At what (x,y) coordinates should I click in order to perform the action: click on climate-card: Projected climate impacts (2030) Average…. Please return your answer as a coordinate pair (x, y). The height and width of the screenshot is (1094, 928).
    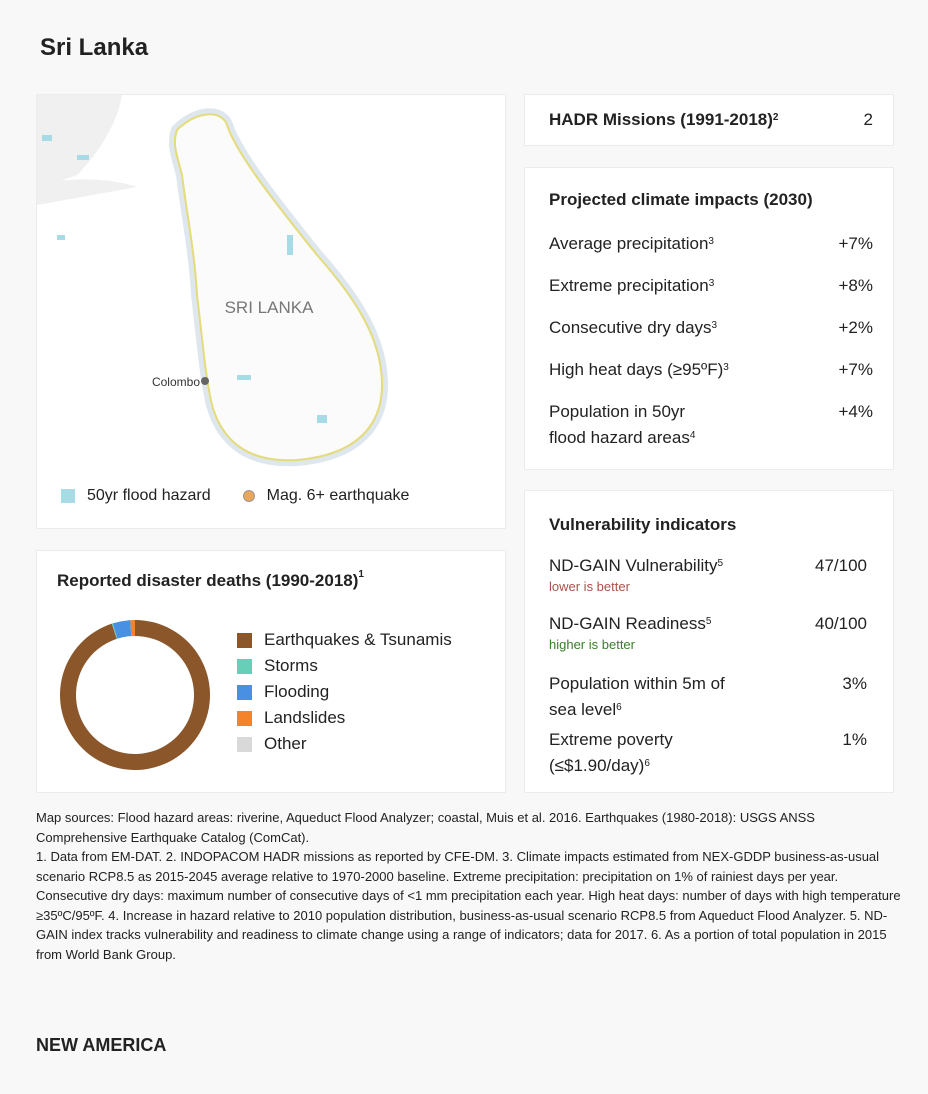
    Looking at the image, I should click on (709, 318).